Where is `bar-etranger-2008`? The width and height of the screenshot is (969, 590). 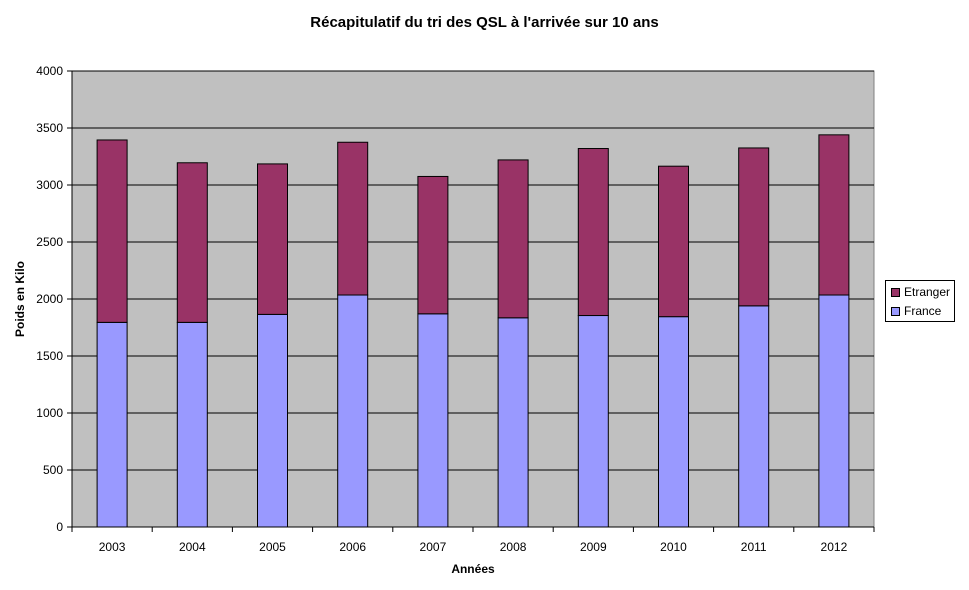 bar-etranger-2008 is located at coordinates (513, 239).